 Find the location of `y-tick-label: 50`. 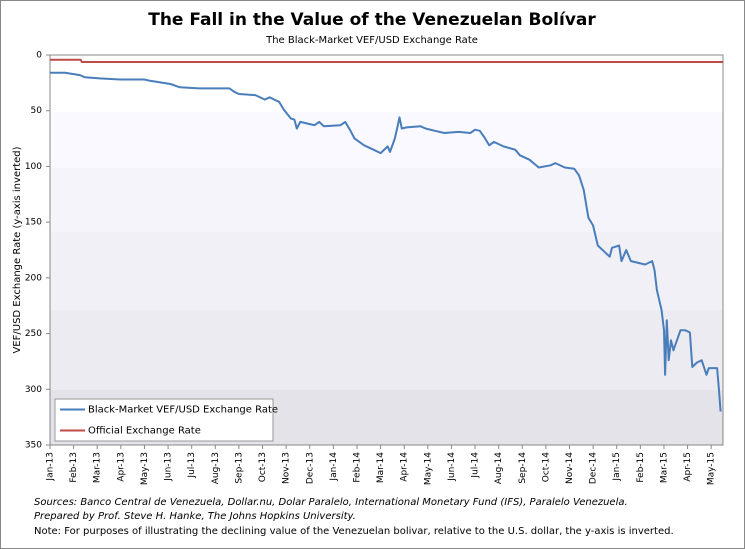

y-tick-label: 50 is located at coordinates (37, 111).